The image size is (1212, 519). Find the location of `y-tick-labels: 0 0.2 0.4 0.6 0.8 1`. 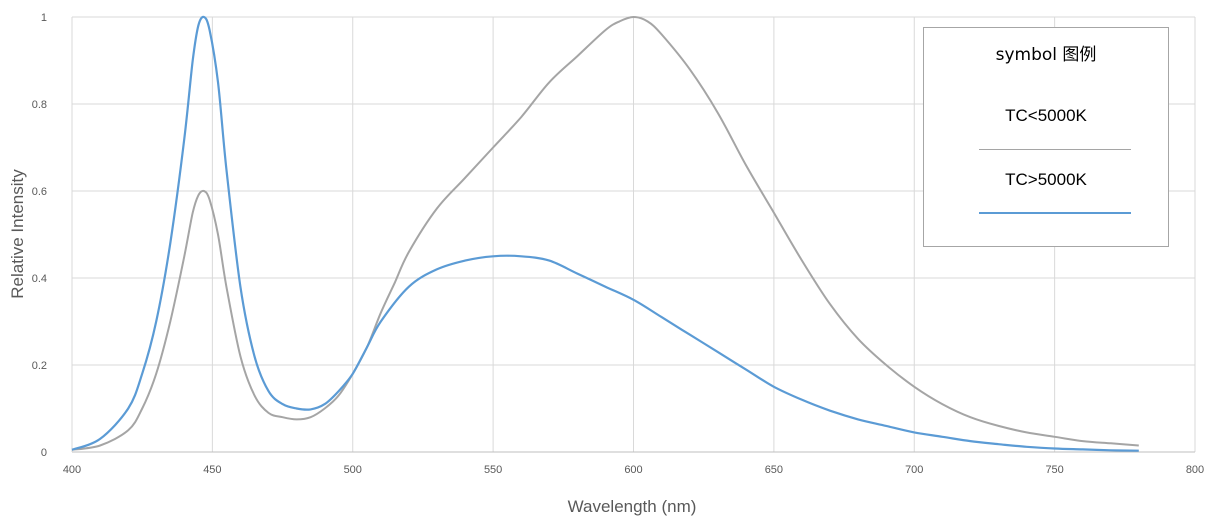

y-tick-labels: 0 0.2 0.4 0.6 0.8 1 is located at coordinates (39, 235).